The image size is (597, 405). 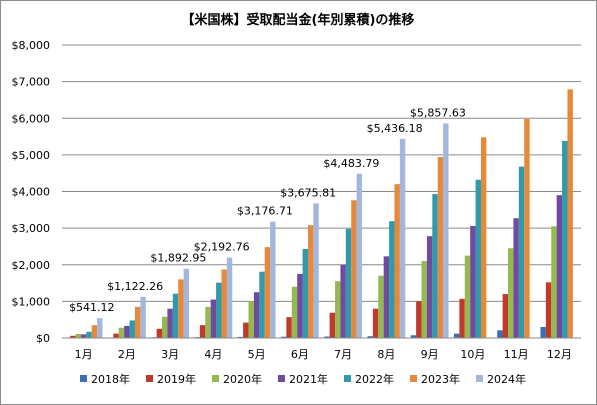 What do you see at coordinates (395, 128) in the screenshot?
I see `data-label: $5,436.18` at bounding box center [395, 128].